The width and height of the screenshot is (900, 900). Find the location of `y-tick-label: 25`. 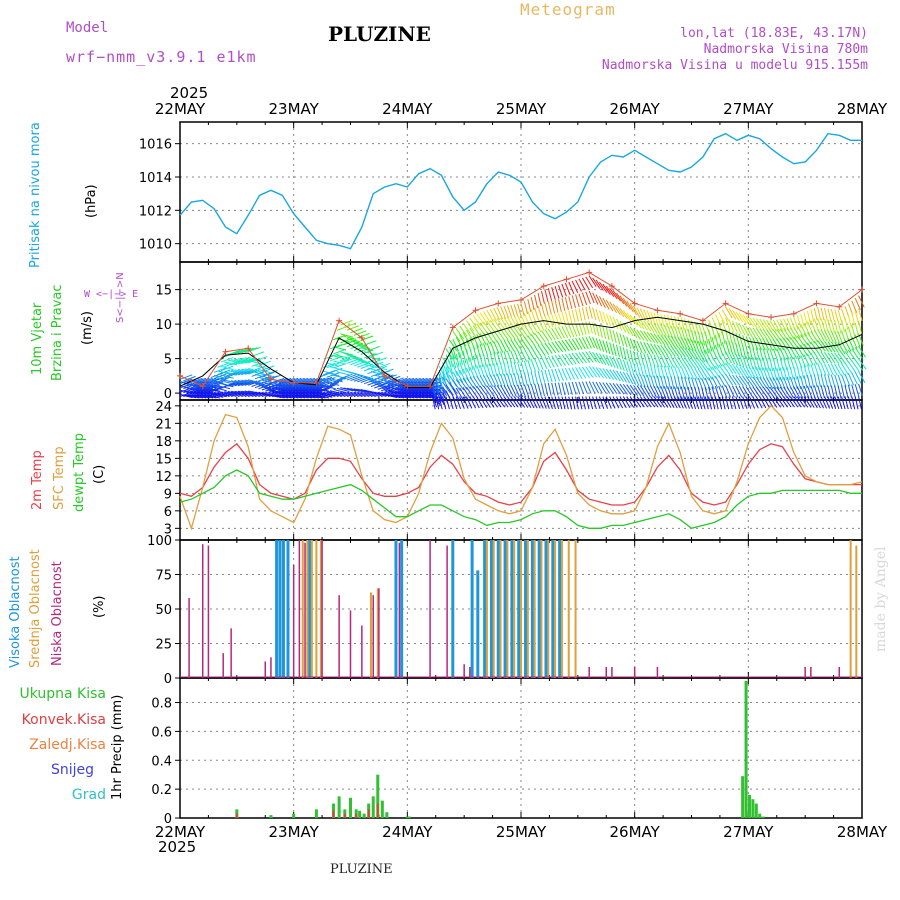

y-tick-label: 25 is located at coordinates (163, 645).